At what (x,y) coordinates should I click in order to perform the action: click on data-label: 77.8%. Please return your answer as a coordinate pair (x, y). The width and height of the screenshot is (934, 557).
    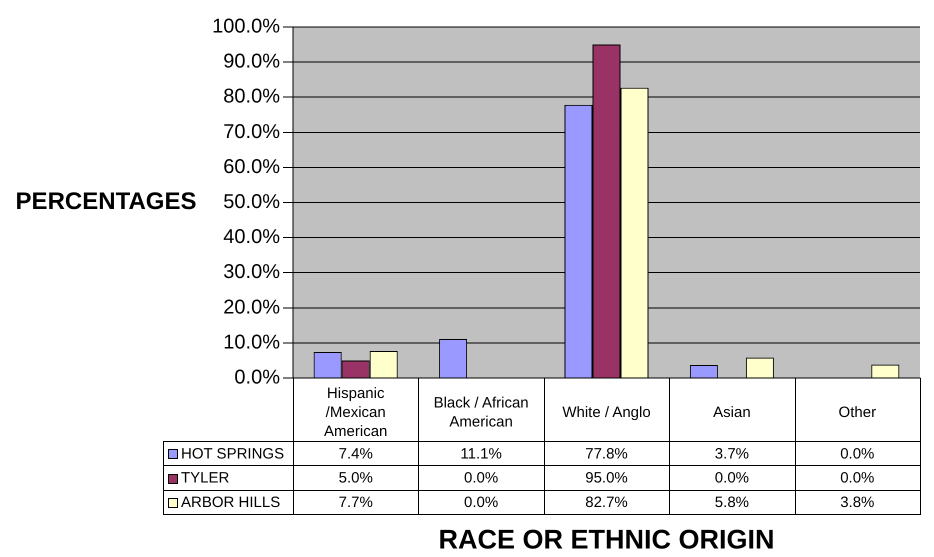
    Looking at the image, I should click on (606, 453).